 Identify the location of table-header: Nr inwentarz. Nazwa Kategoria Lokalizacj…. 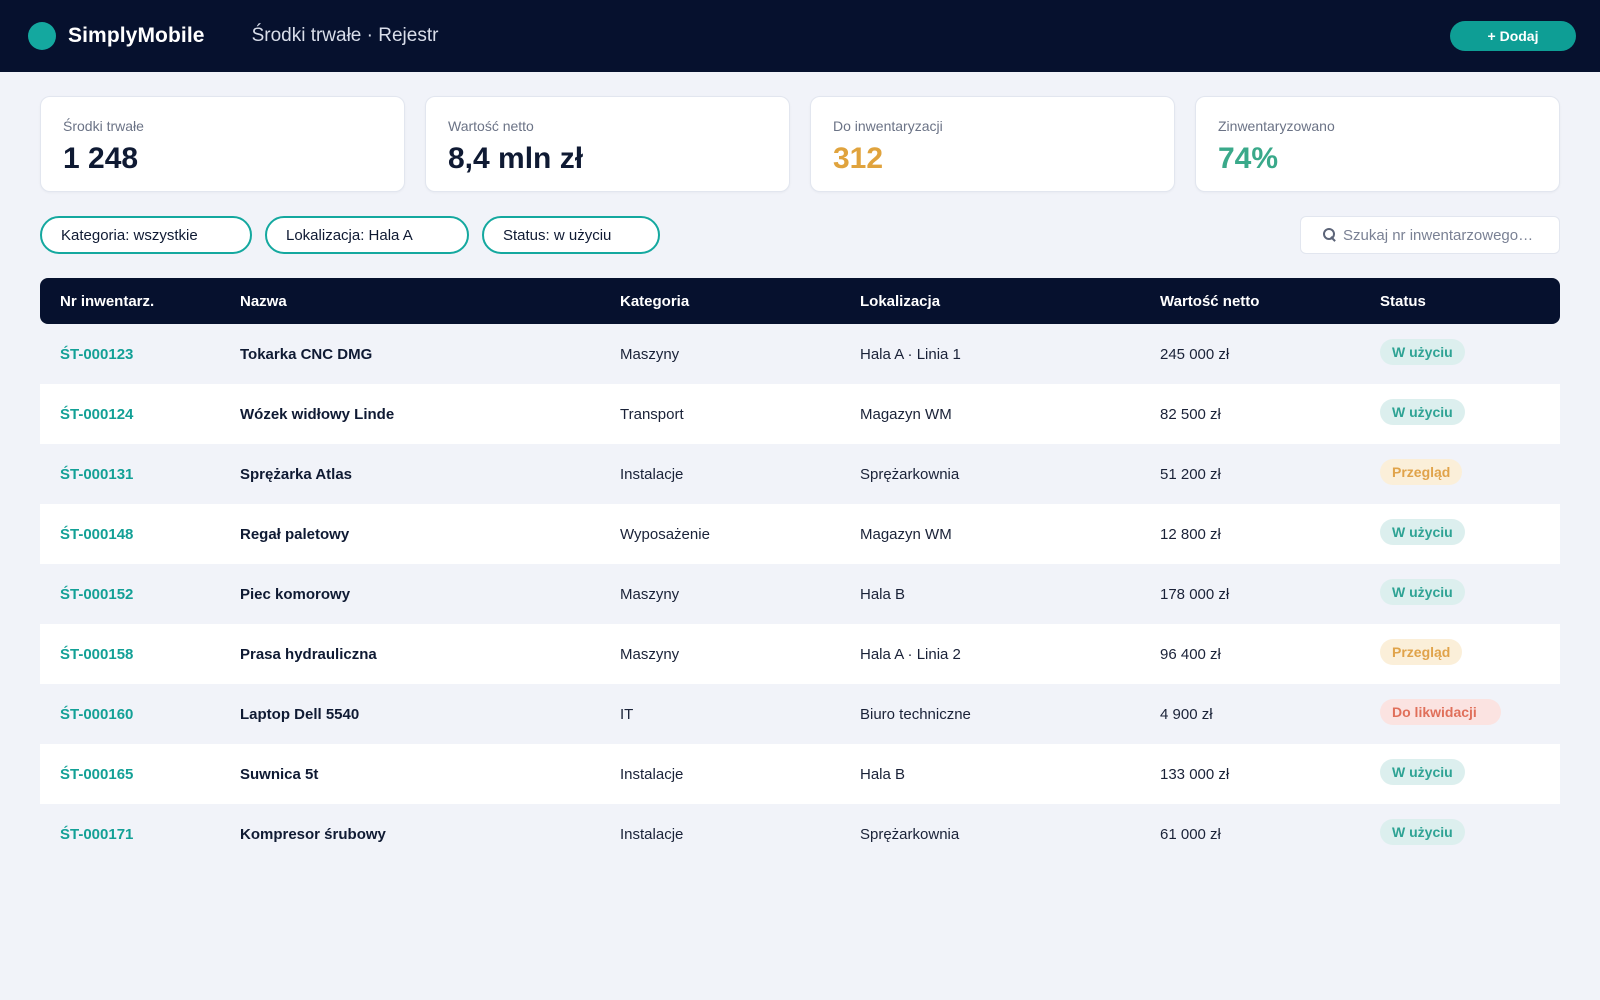
(800, 301).